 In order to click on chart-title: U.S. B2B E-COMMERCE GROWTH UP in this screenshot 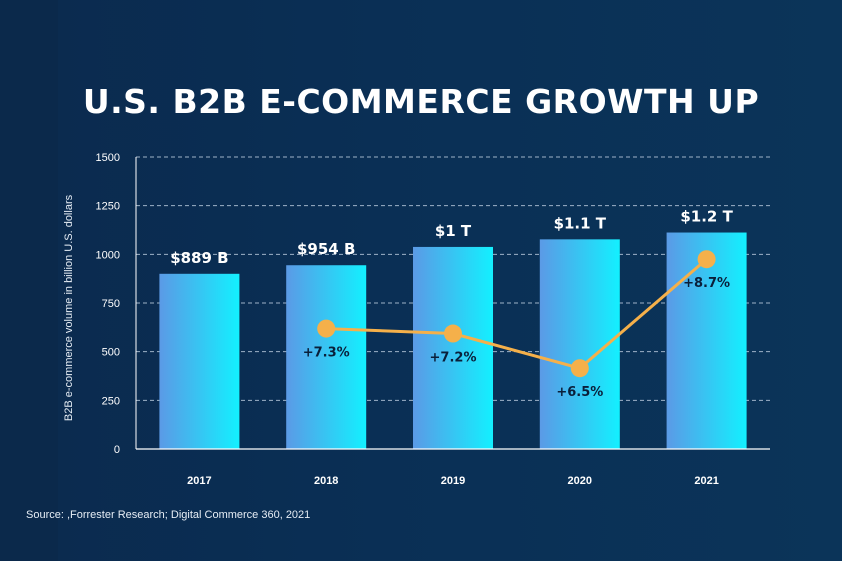, I will do `click(421, 101)`.